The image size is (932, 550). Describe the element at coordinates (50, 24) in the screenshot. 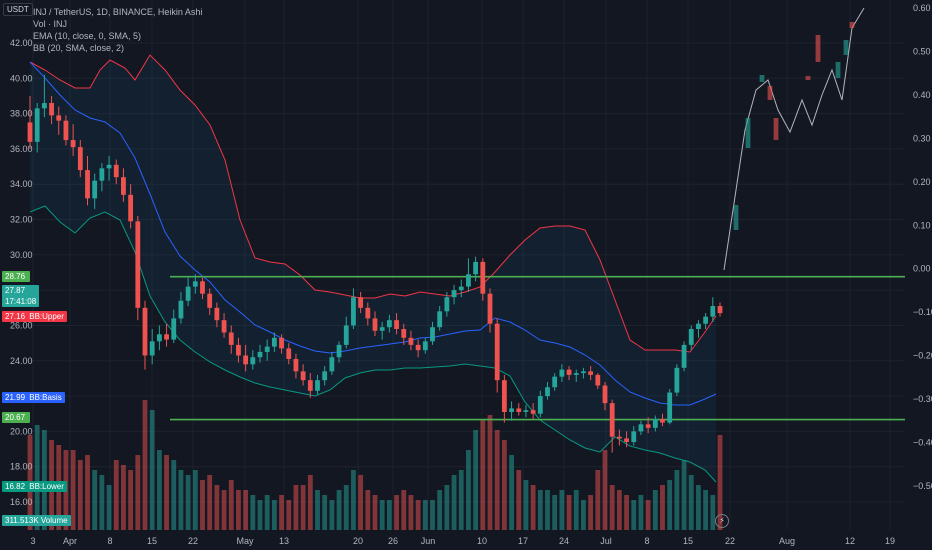

I see `legend-volume: Vol · INJ` at that location.